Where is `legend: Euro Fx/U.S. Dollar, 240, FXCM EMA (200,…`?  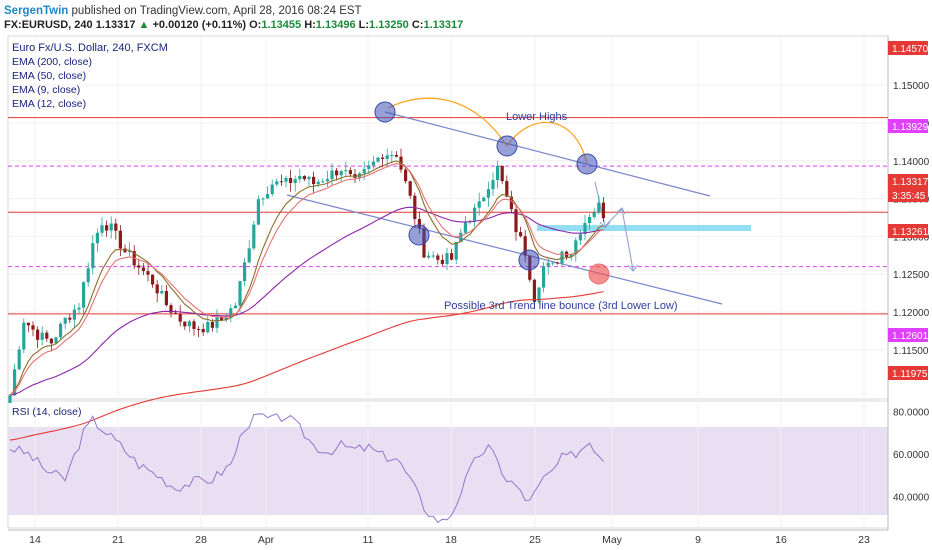 legend: Euro Fx/U.S. Dollar, 240, FXCM EMA (200,… is located at coordinates (90, 76).